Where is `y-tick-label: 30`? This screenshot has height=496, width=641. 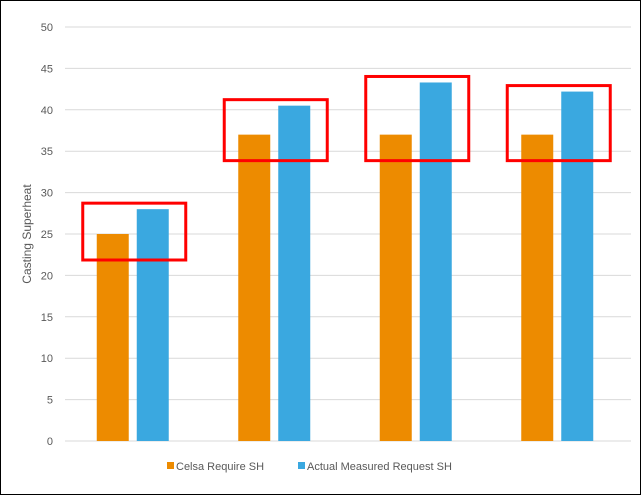 y-tick-label: 30 is located at coordinates (47, 194).